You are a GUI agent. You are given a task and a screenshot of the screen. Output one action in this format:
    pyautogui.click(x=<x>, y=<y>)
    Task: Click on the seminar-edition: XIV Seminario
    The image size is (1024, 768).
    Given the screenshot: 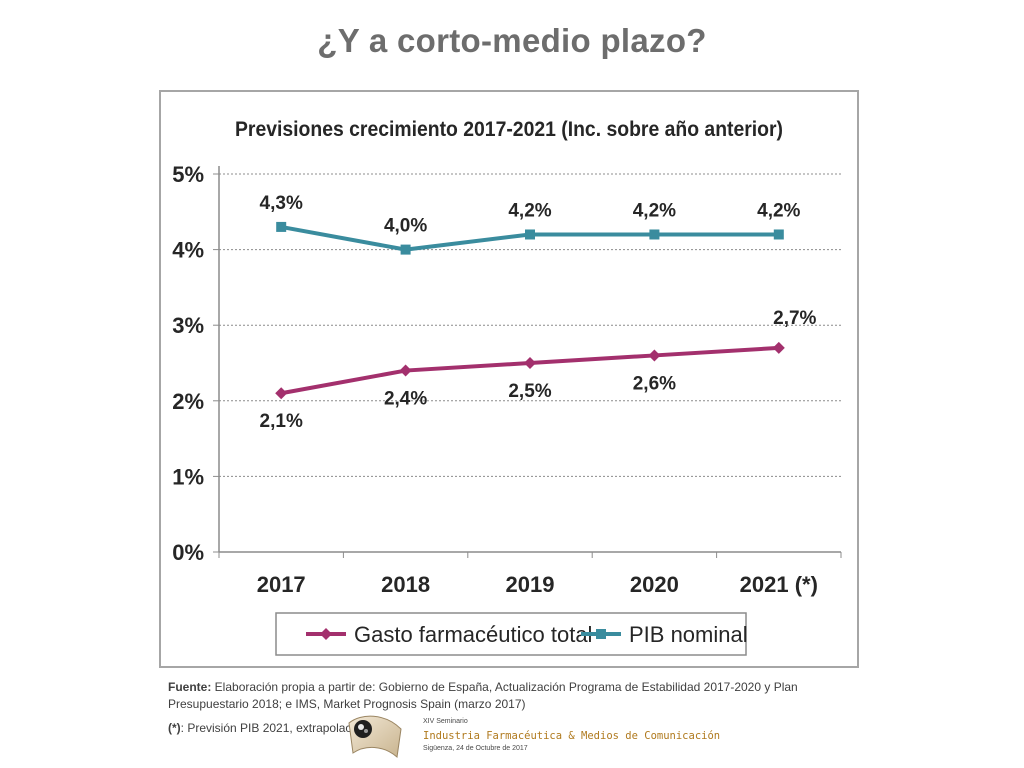 What is the action you would take?
    pyautogui.click(x=445, y=721)
    